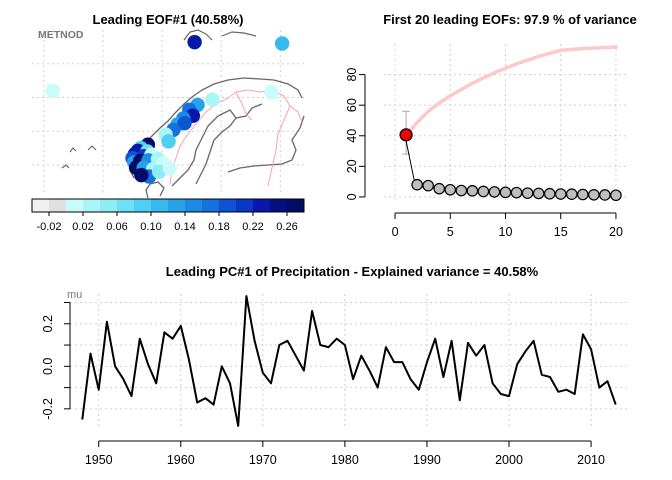 The image size is (672, 480). What do you see at coordinates (184, 227) in the screenshot?
I see `colorbar-tick-label: 0.14` at bounding box center [184, 227].